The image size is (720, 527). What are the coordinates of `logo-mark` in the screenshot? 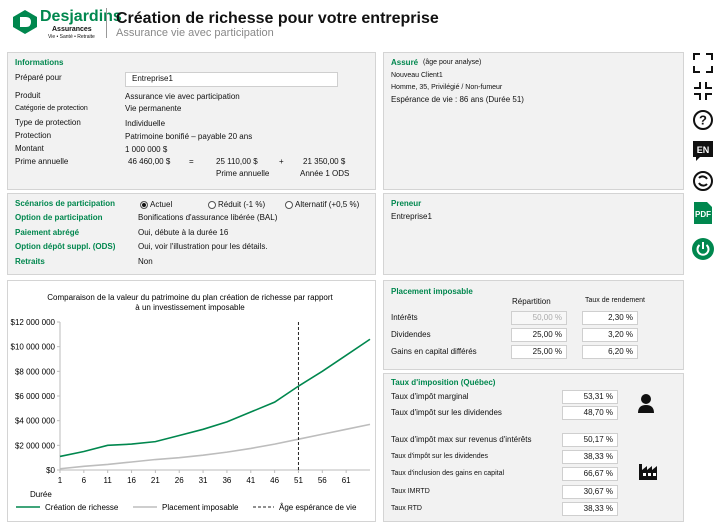 It's located at (25, 22).